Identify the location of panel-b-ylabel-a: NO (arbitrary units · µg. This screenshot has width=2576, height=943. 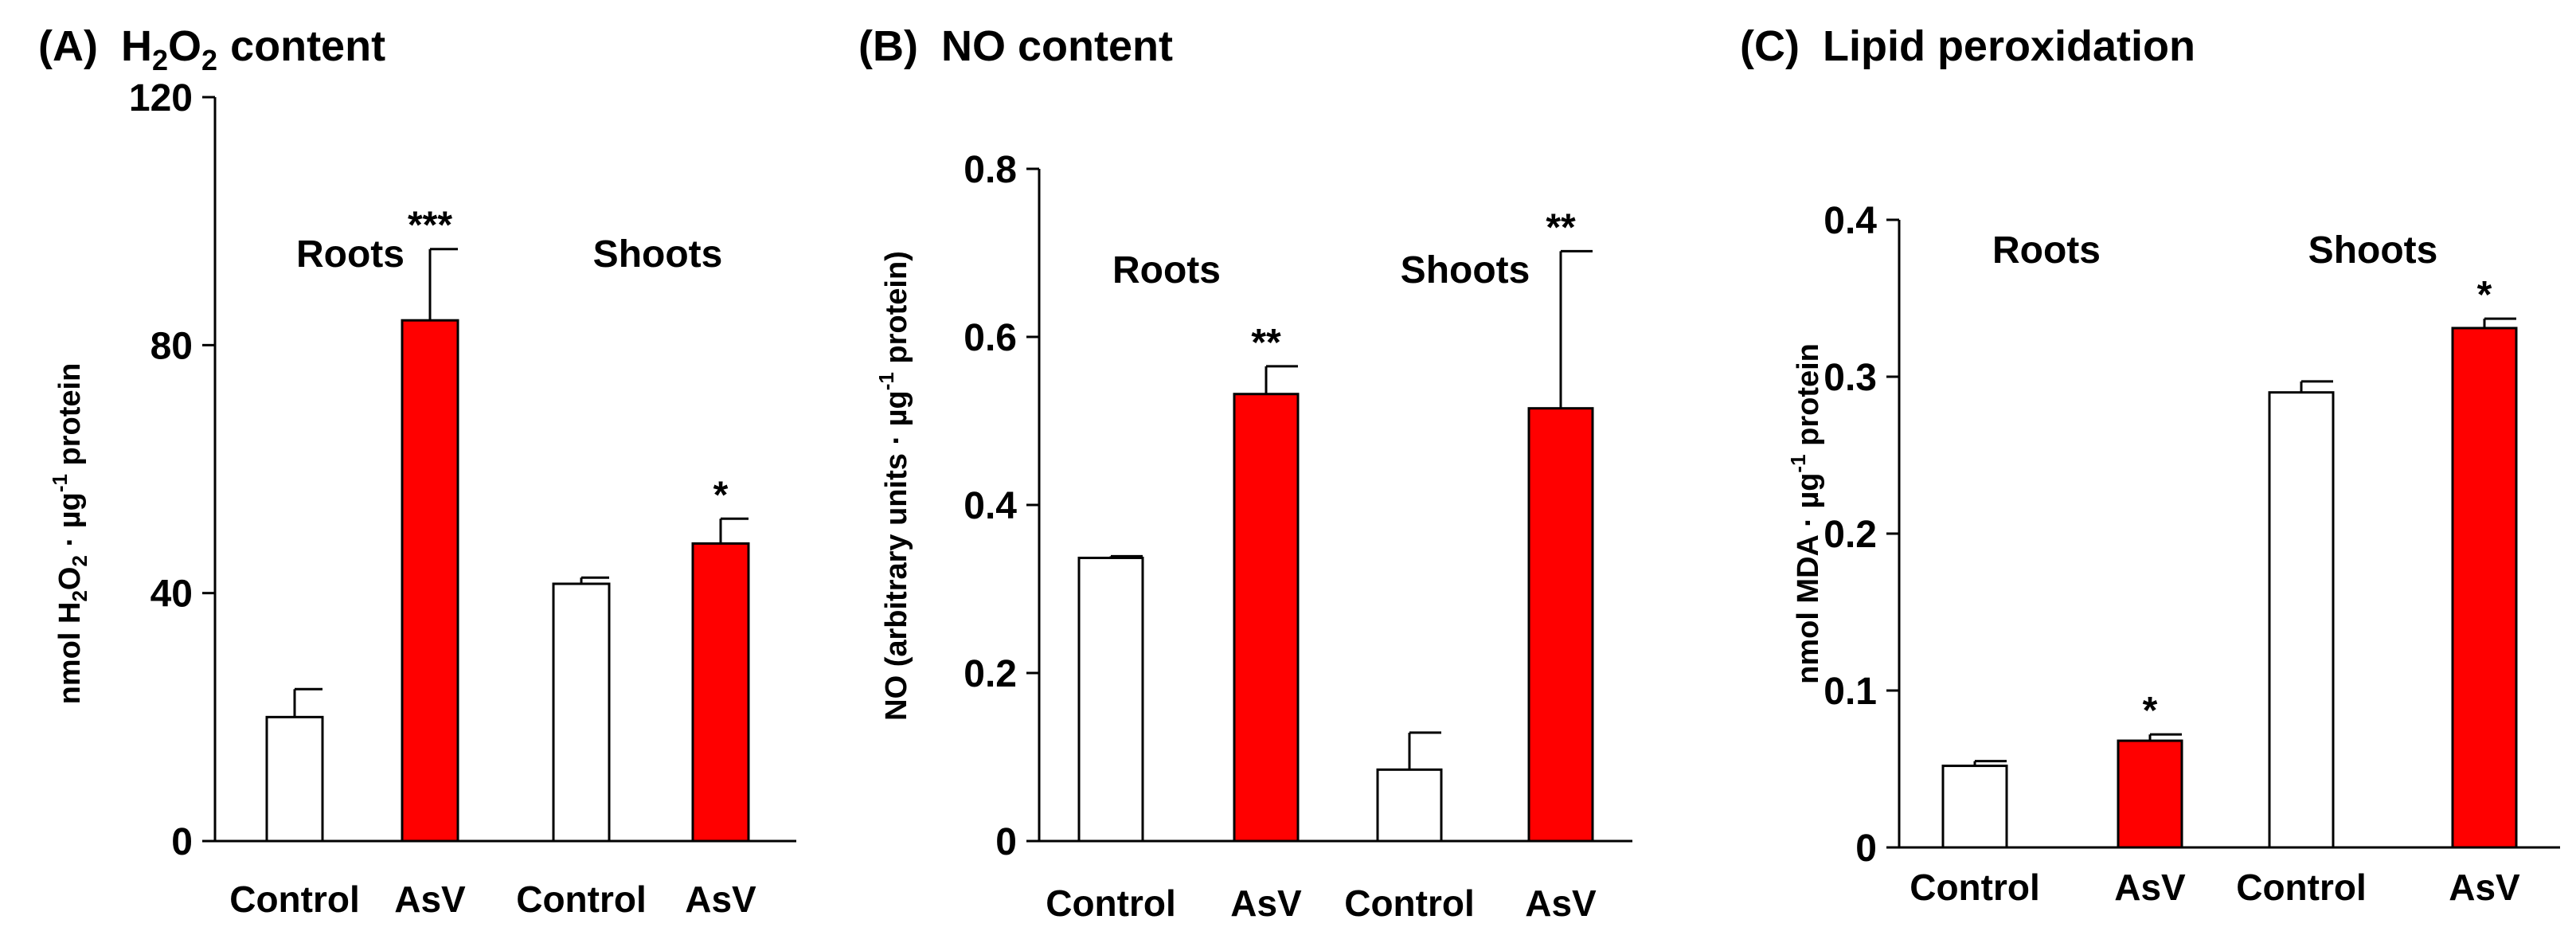
(897, 555).